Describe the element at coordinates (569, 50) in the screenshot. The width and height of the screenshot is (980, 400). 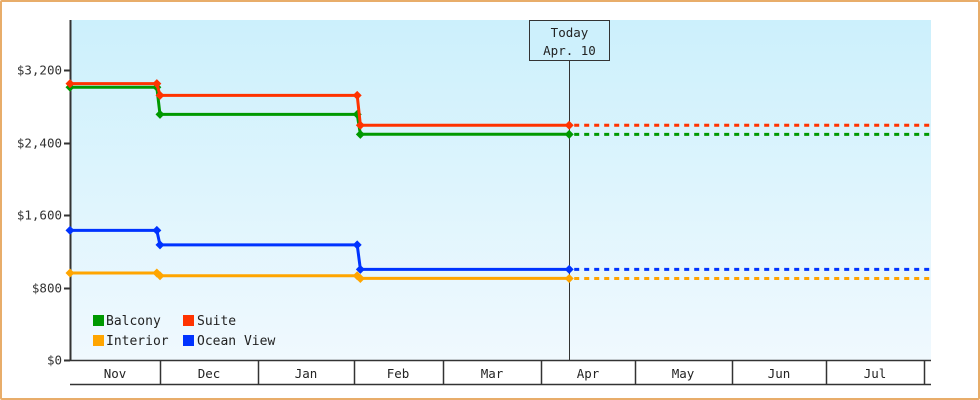
I see `today-date: Apr. 10` at that location.